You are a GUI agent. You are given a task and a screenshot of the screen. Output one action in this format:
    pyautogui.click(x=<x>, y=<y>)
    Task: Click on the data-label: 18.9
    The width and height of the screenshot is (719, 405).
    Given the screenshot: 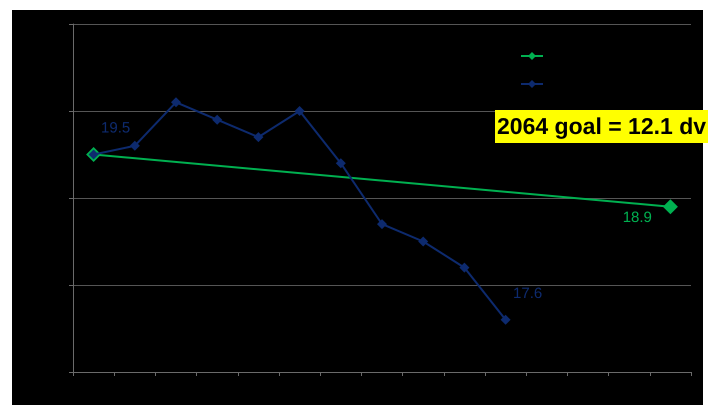 What is the action you would take?
    pyautogui.click(x=637, y=217)
    